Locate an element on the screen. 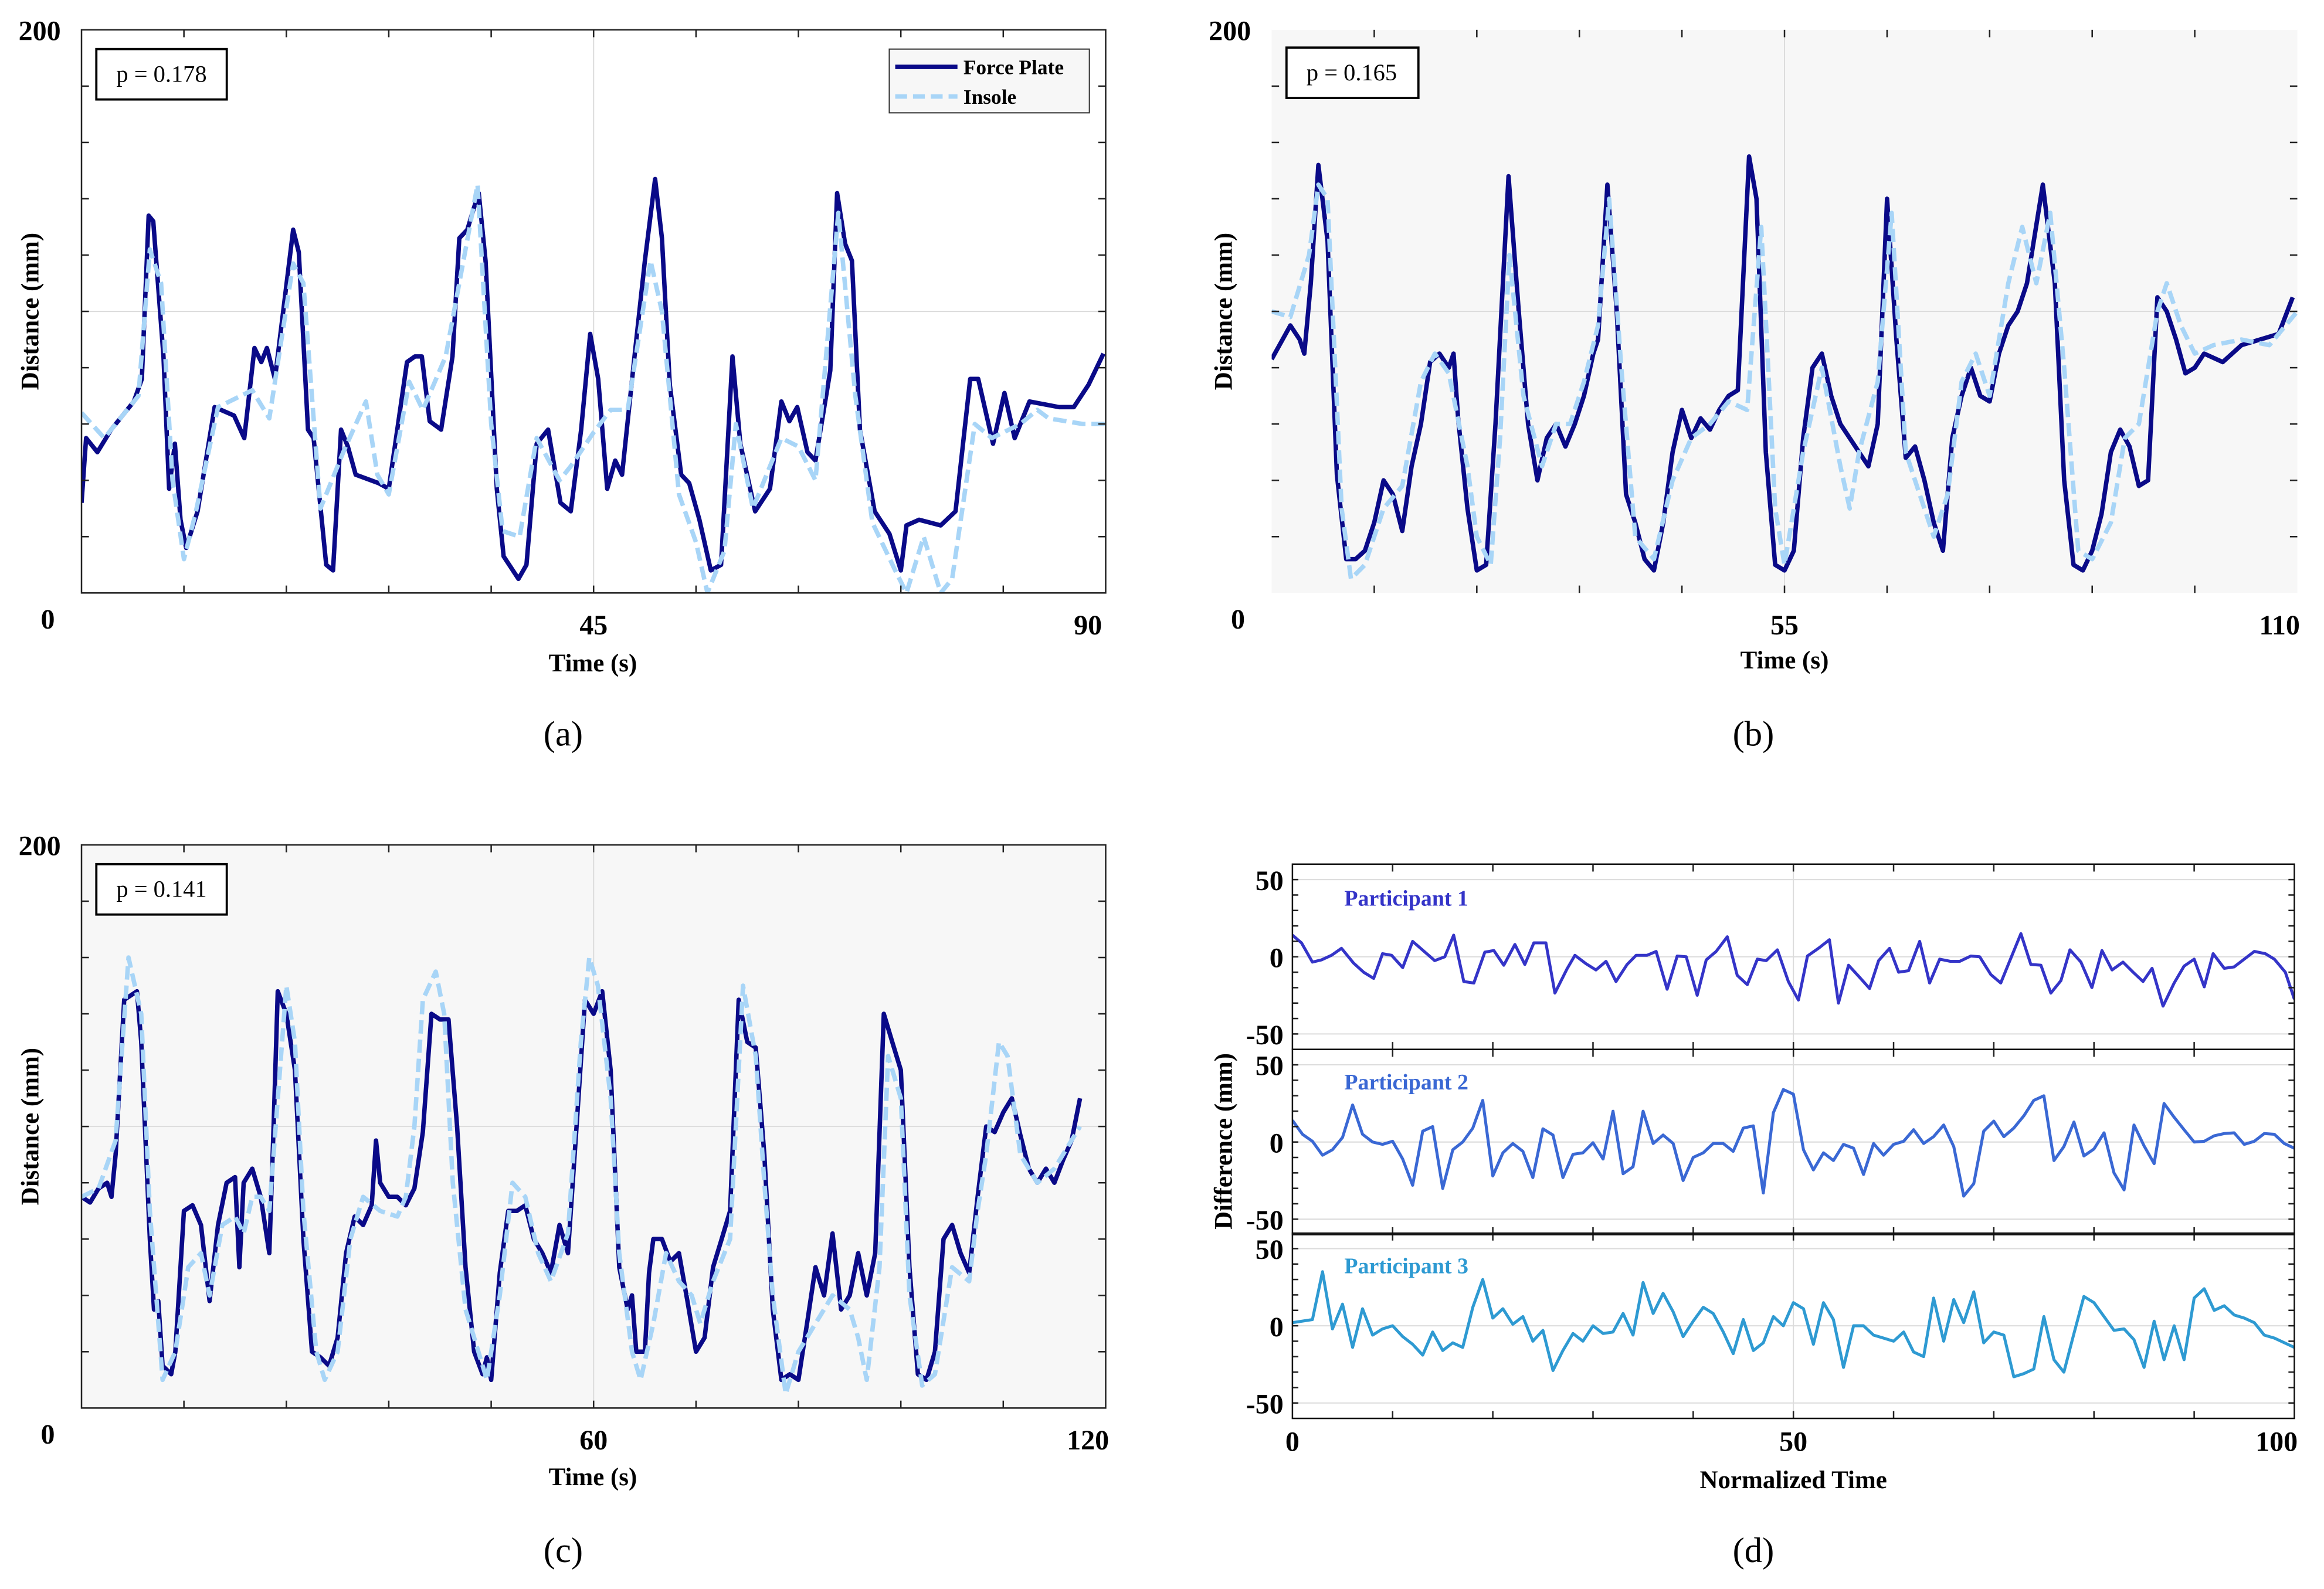 Image resolution: width=2324 pixels, height=1589 pixels. p-value-b: p = 0.165 is located at coordinates (1352, 73).